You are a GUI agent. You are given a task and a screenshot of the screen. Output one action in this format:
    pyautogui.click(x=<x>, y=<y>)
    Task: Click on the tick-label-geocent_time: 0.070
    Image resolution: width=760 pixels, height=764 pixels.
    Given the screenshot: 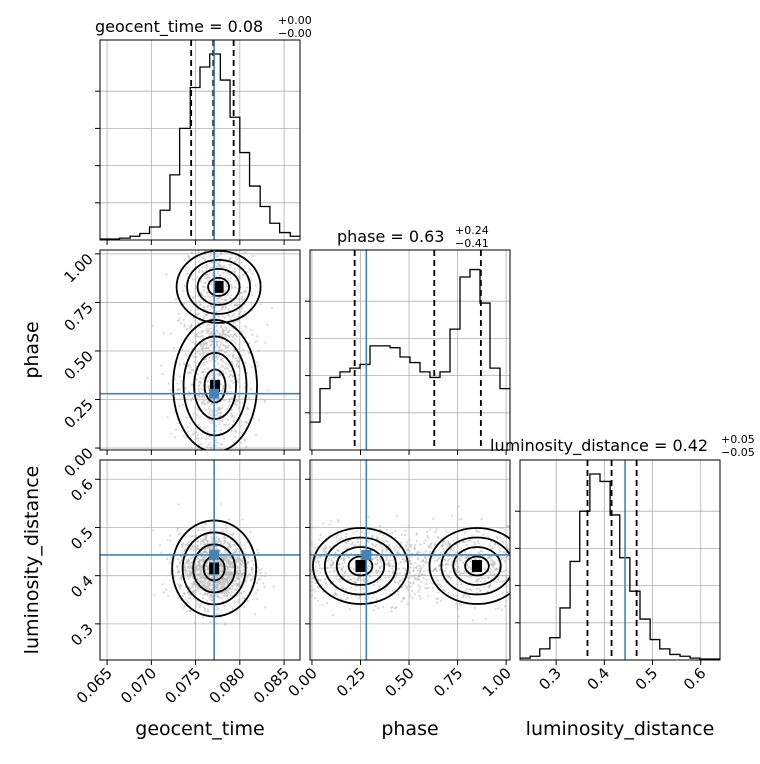 What is the action you would take?
    pyautogui.click(x=138, y=685)
    